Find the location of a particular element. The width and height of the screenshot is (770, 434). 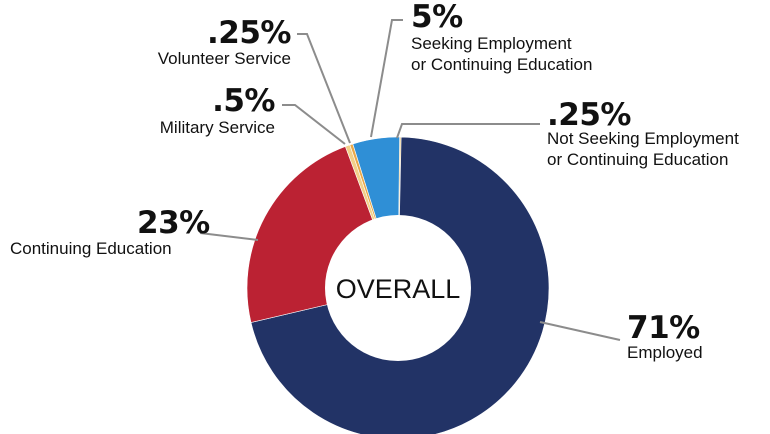

donut-hole is located at coordinates (398, 288).